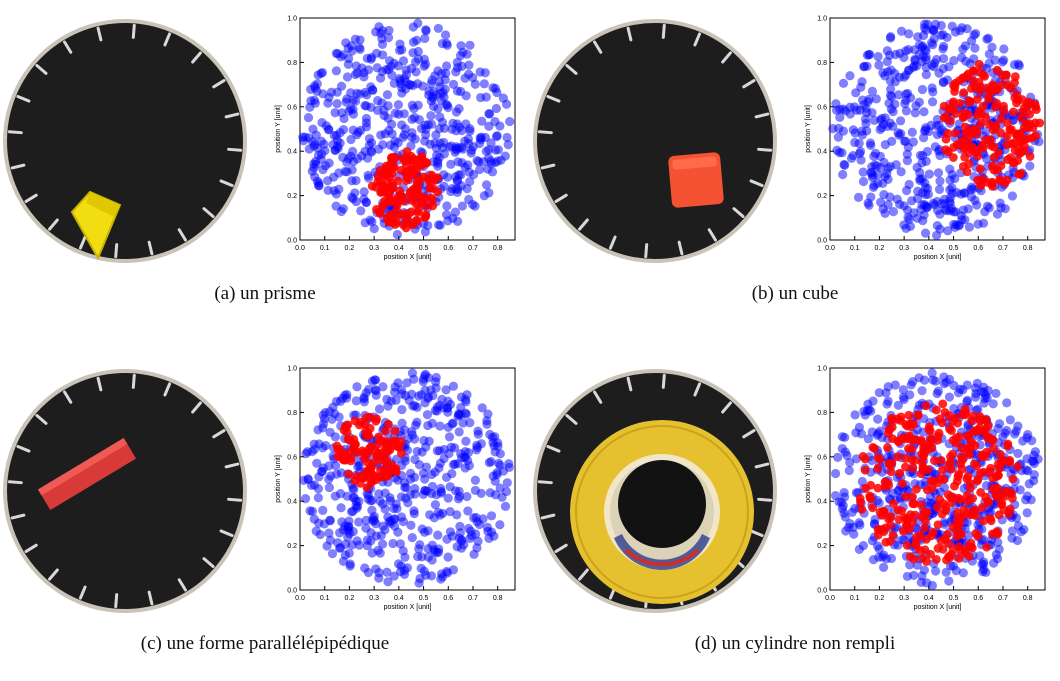 Image resolution: width=1060 pixels, height=681 pixels. Describe the element at coordinates (978, 598) in the screenshot. I see `x-tick-label: 0.6` at that location.